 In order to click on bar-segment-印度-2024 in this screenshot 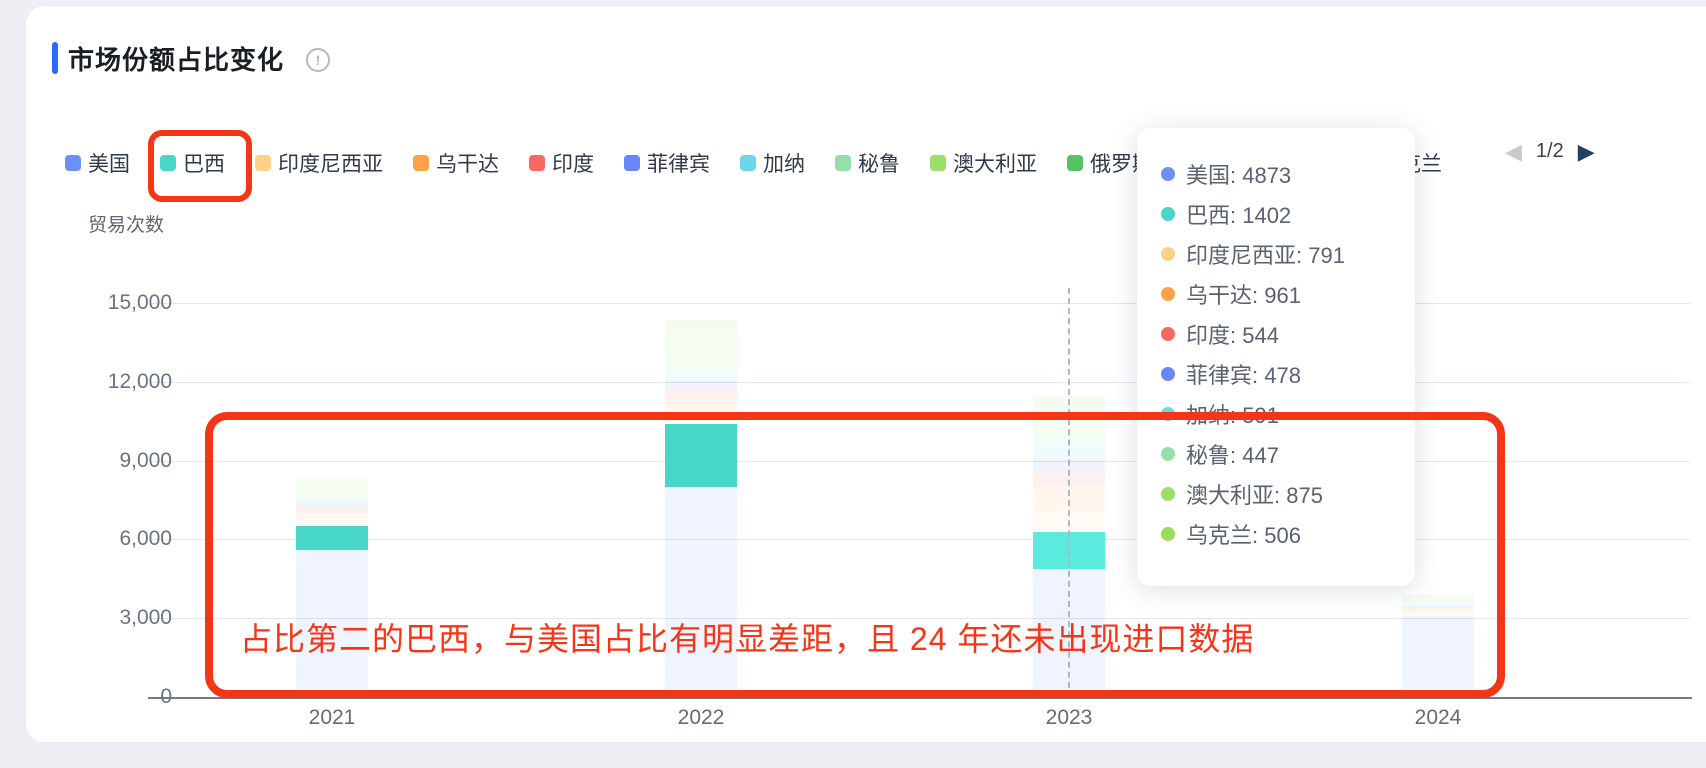, I will do `click(1438, 608)`.